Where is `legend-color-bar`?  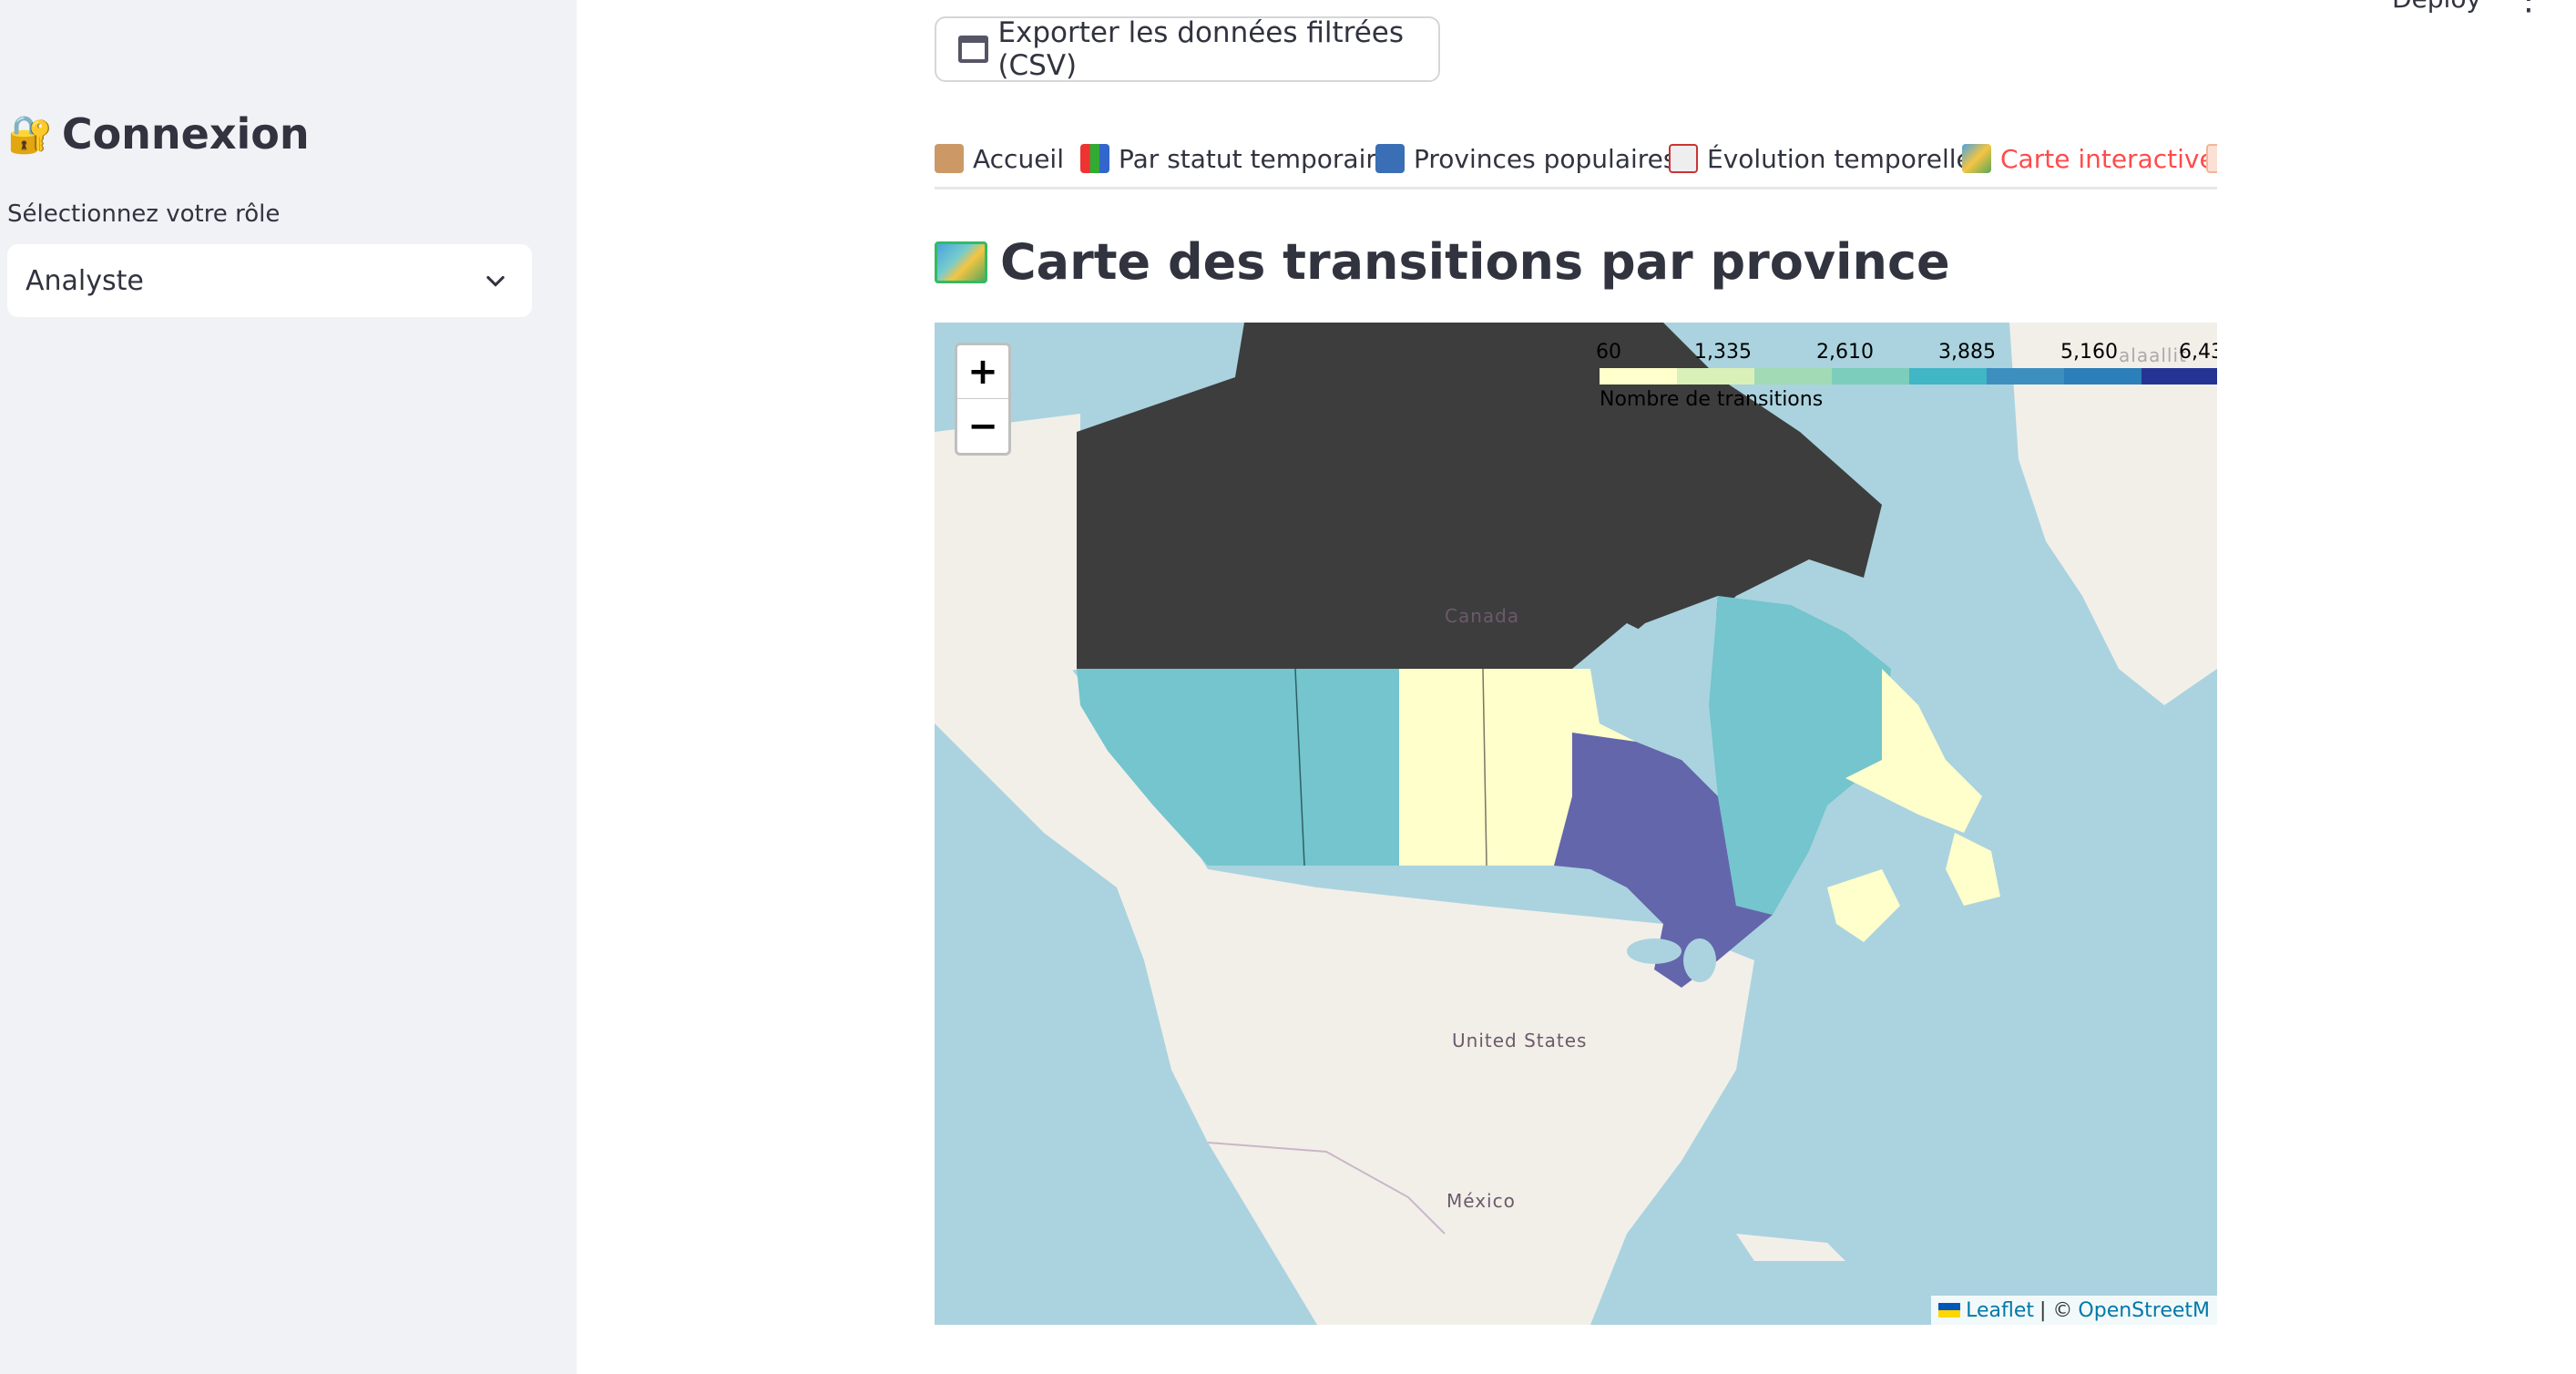 legend-color-bar is located at coordinates (1908, 376).